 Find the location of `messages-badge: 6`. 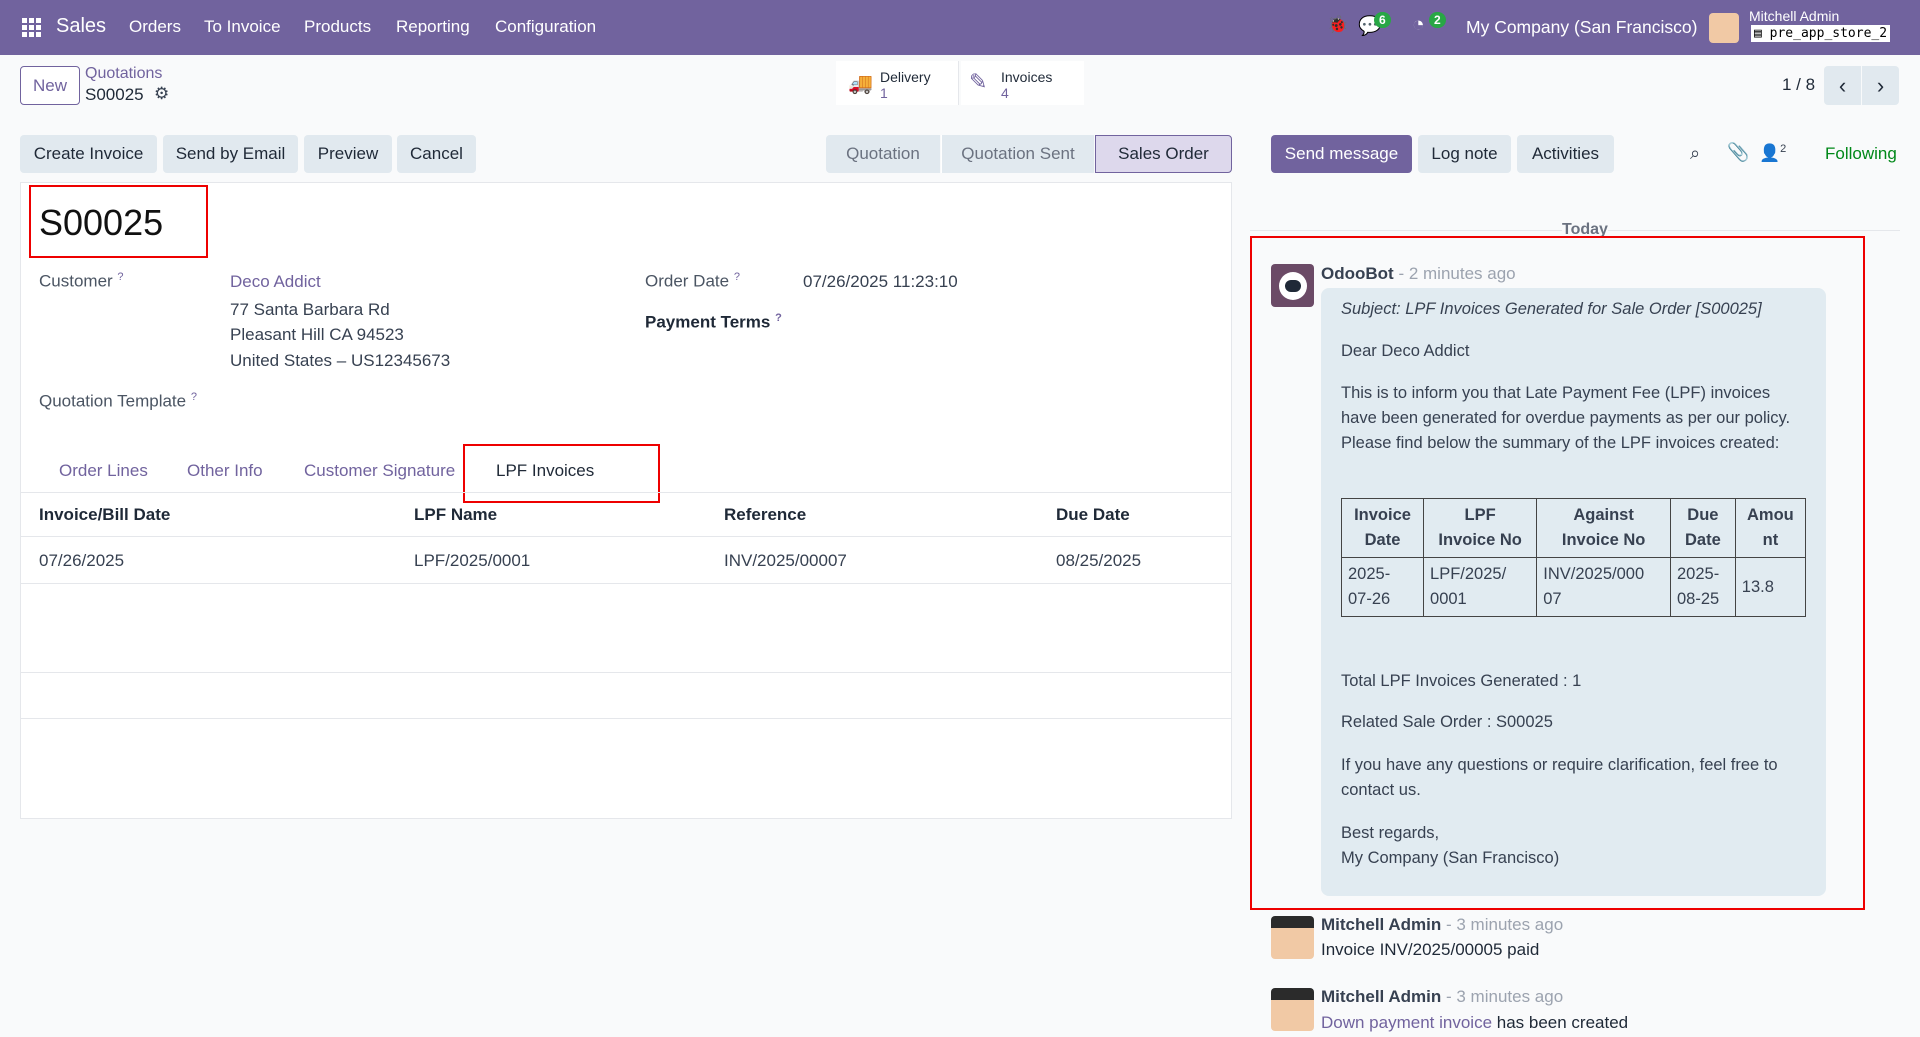

messages-badge: 6 is located at coordinates (1382, 20).